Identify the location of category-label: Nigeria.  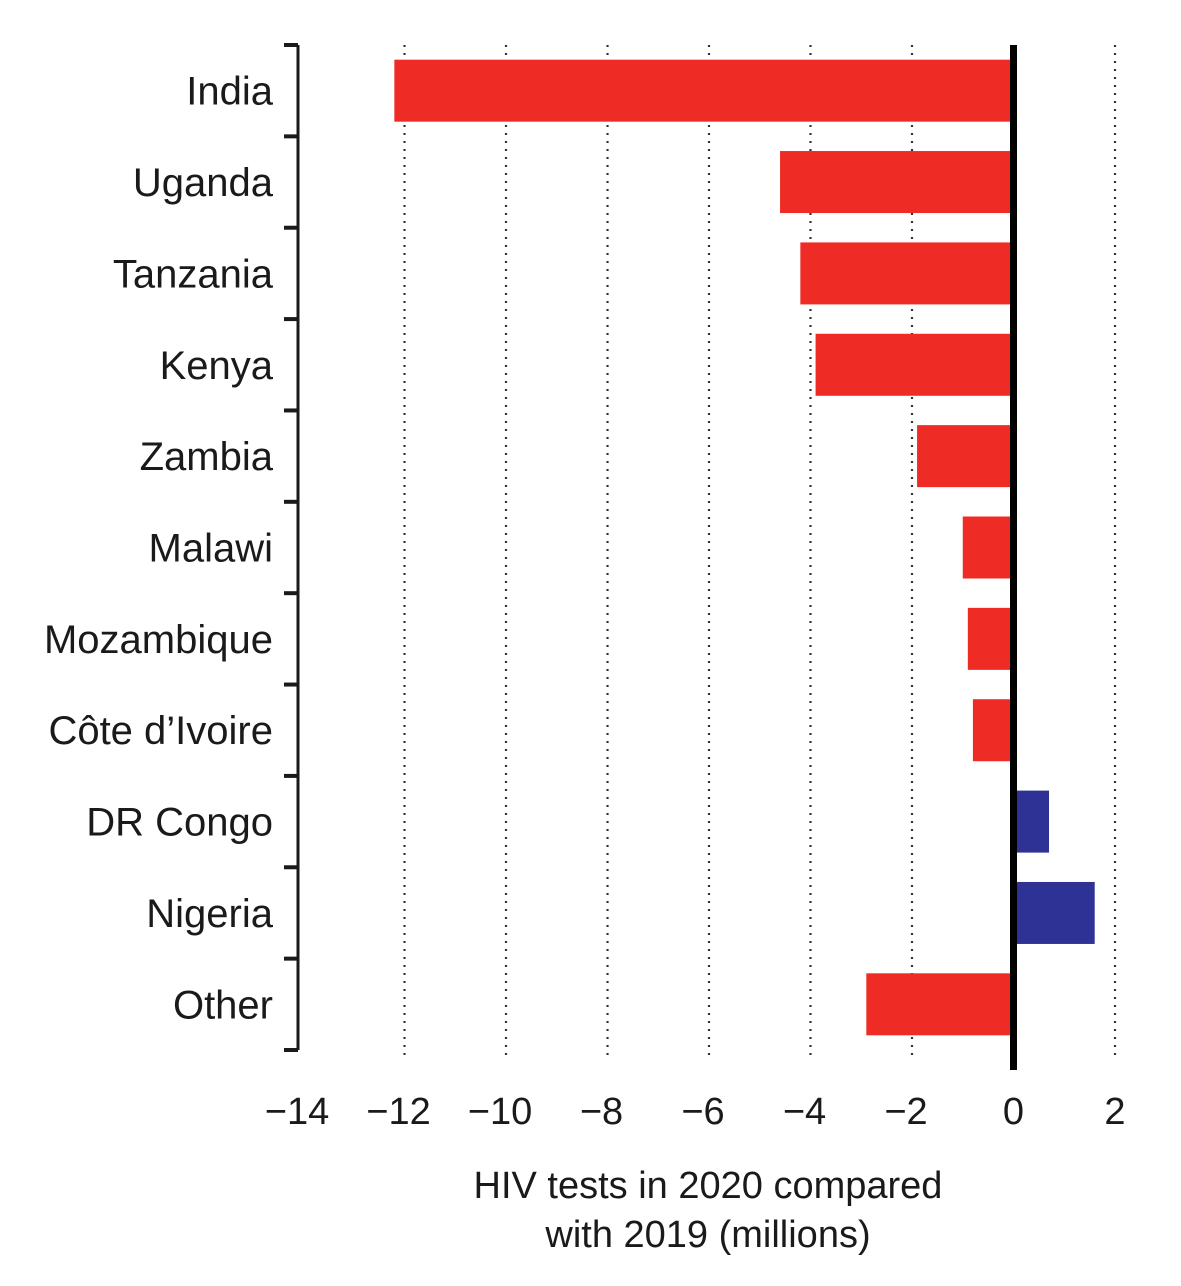
(209, 914).